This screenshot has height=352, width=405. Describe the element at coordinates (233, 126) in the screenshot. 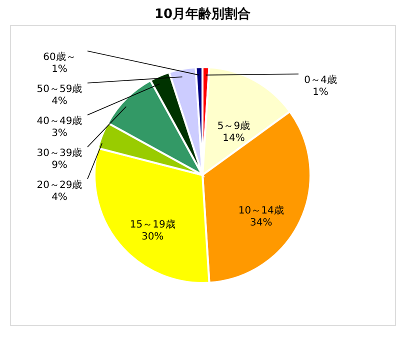

I see `slice-label: 5～9歳` at that location.